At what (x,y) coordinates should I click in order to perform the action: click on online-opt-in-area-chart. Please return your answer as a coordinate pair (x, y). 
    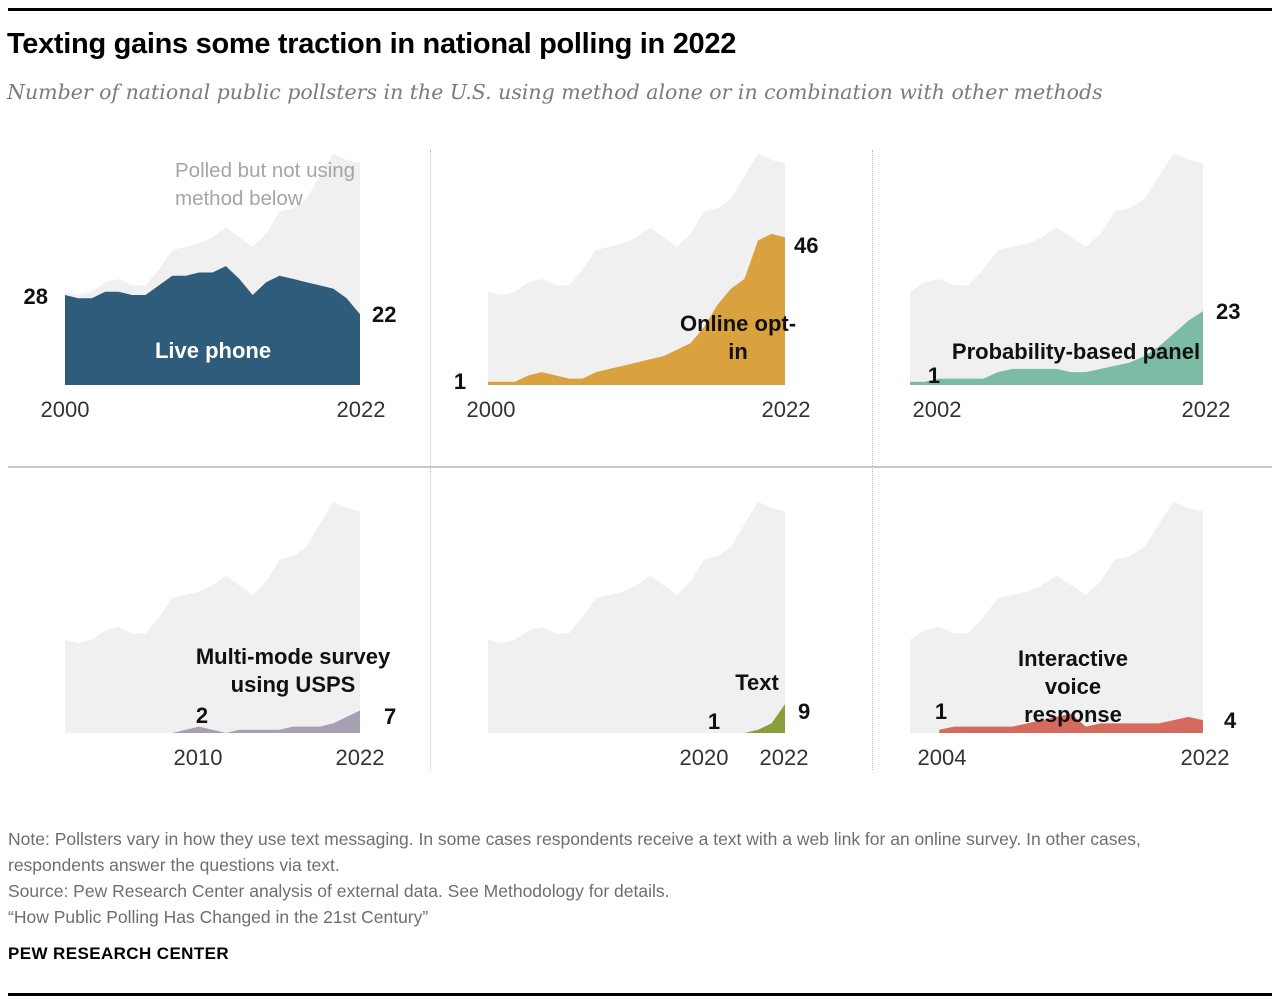
    Looking at the image, I should click on (636, 269).